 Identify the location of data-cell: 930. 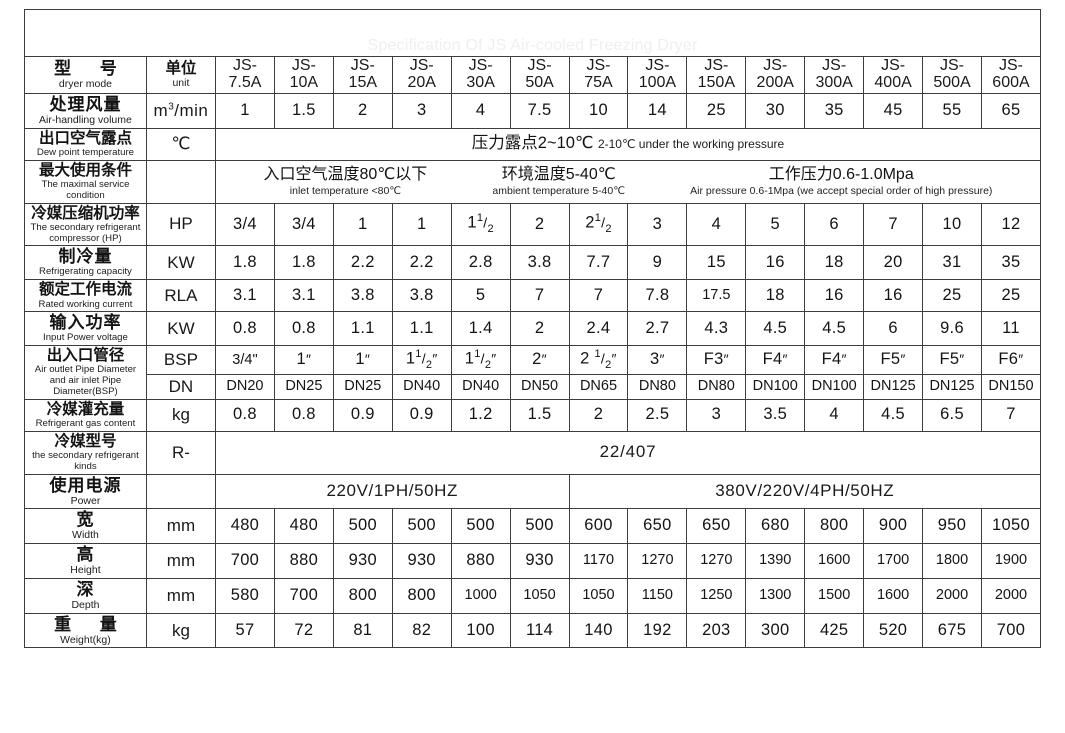
(421, 561).